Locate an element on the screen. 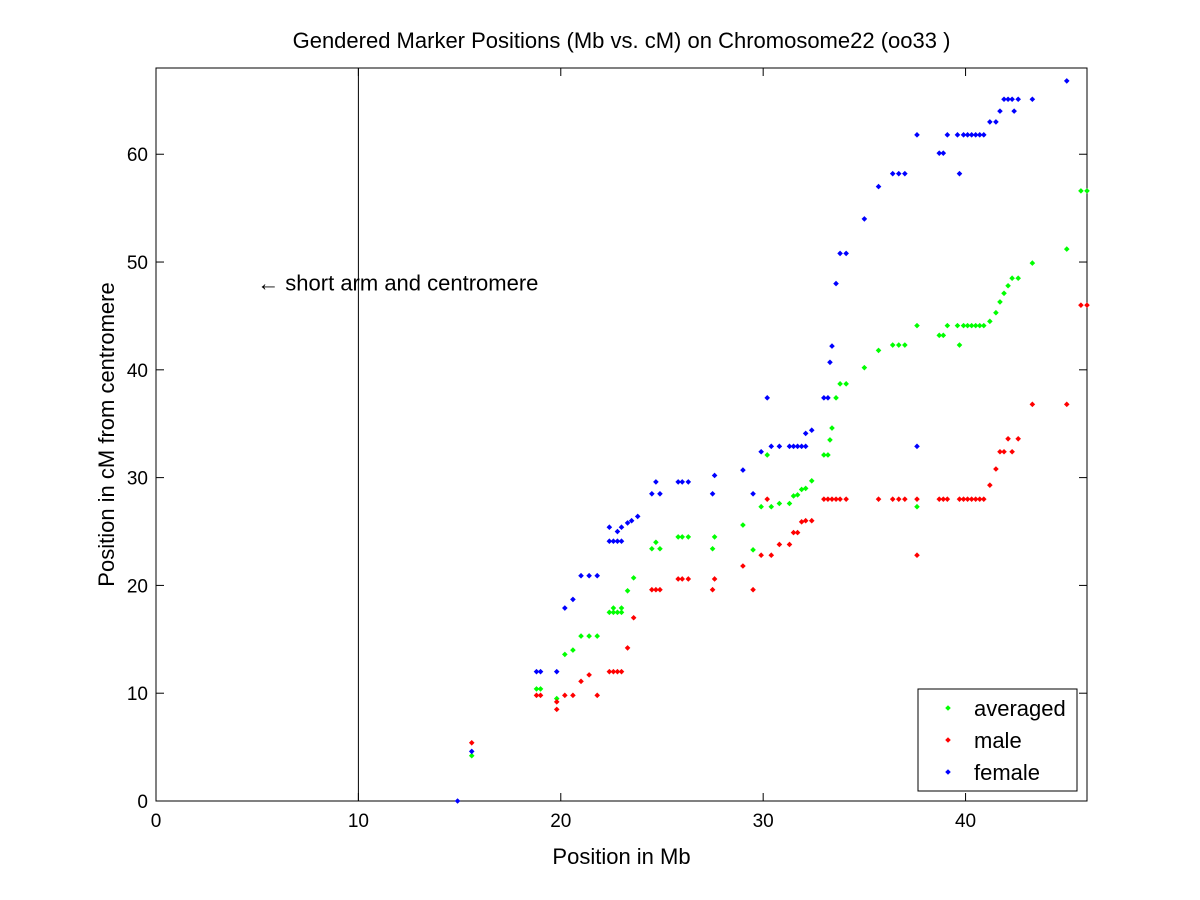 Image resolution: width=1200 pixels, height=900 pixels. legend-label-averaged: averaged is located at coordinates (1020, 708).